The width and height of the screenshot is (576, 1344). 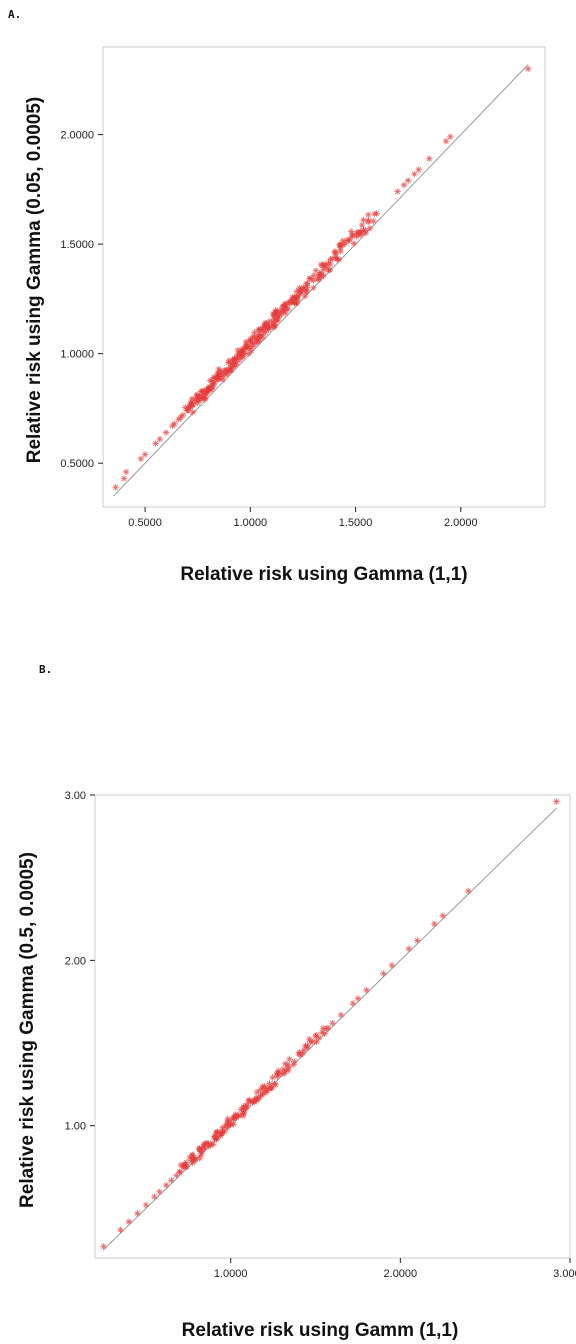 What do you see at coordinates (77, 245) in the screenshot?
I see `y-tick-label: 1.5000` at bounding box center [77, 245].